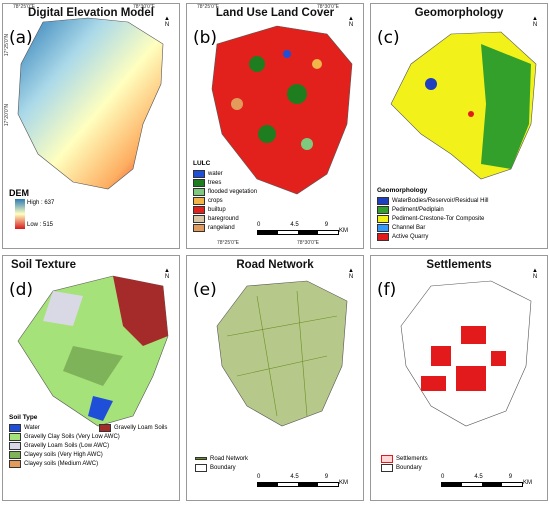  Describe the element at coordinates (21, 38) in the screenshot. I see `panel-label: (a)` at that location.